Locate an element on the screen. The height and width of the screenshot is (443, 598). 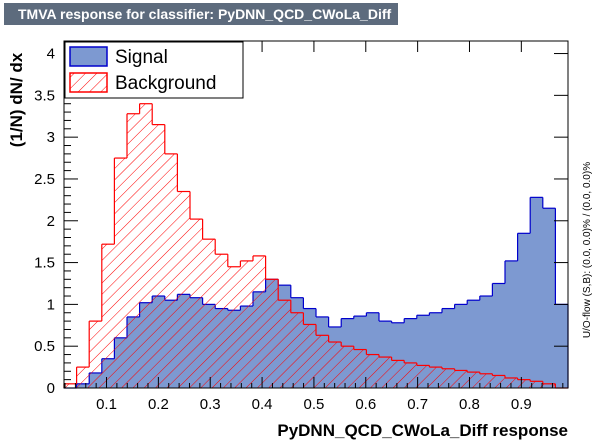
y-tick-label-5: 2.5 is located at coordinates (44, 179).